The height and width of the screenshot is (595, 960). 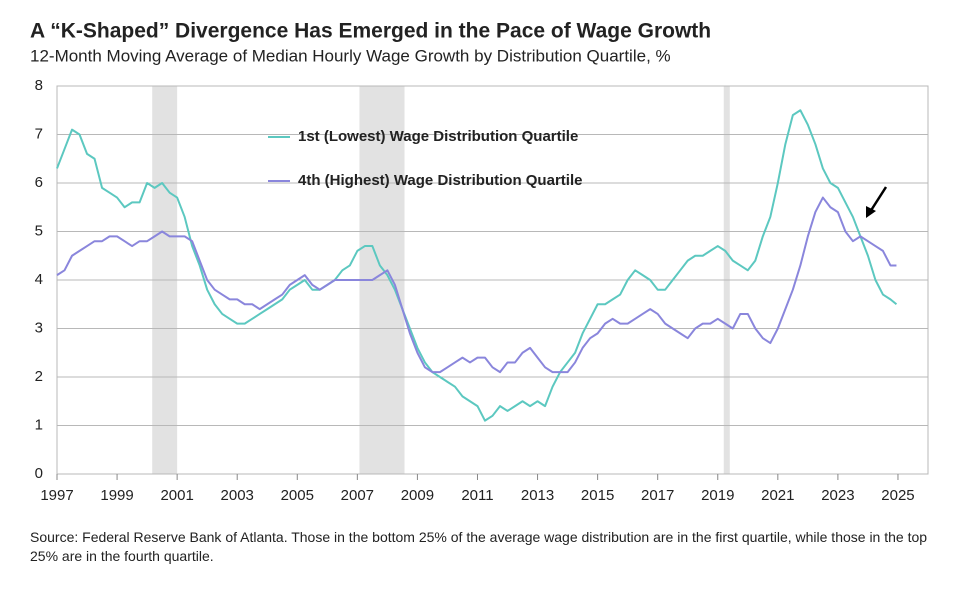 What do you see at coordinates (39, 182) in the screenshot?
I see `y-tick-label: 6` at bounding box center [39, 182].